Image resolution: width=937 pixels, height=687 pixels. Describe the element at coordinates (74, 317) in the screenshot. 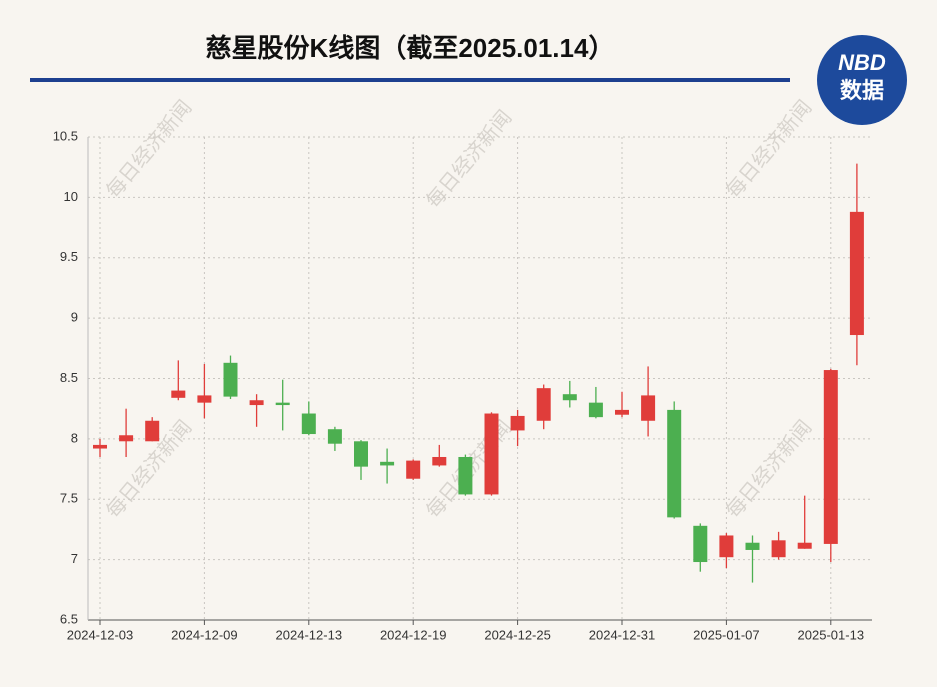

I see `y-tick-label: 9` at that location.